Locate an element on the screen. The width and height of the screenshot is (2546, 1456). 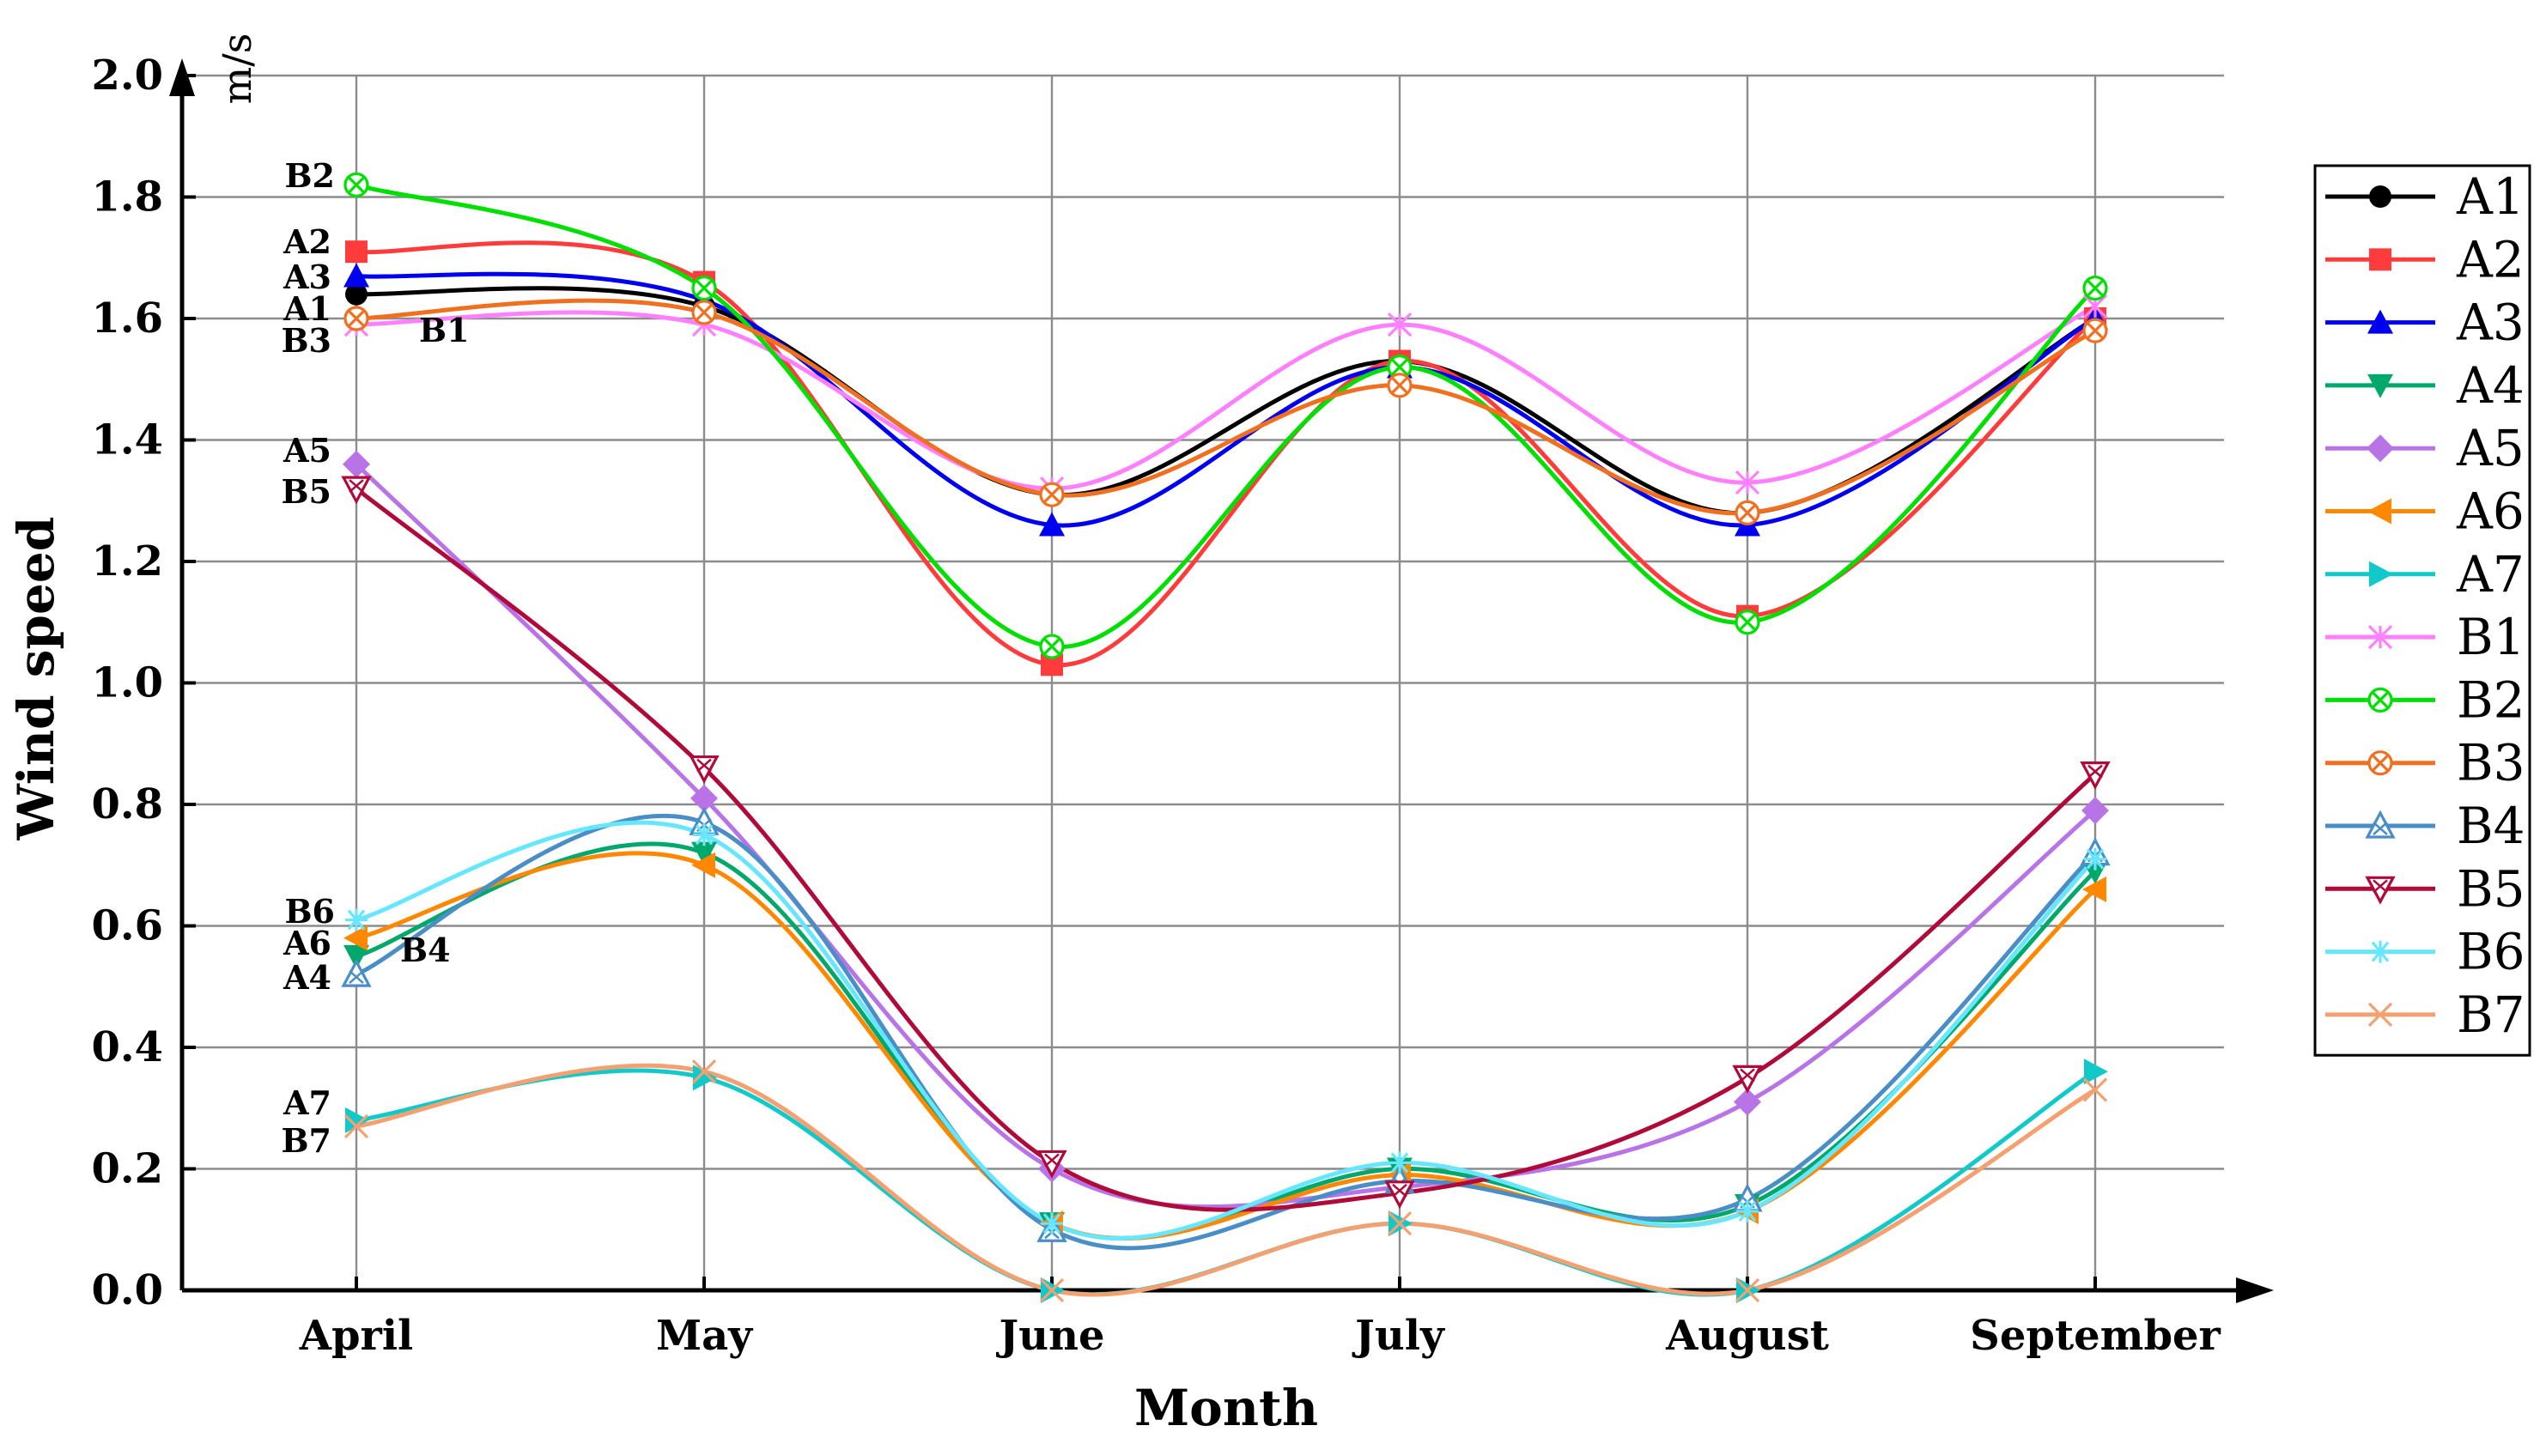
data-point-b7-september is located at coordinates (2095, 1089).